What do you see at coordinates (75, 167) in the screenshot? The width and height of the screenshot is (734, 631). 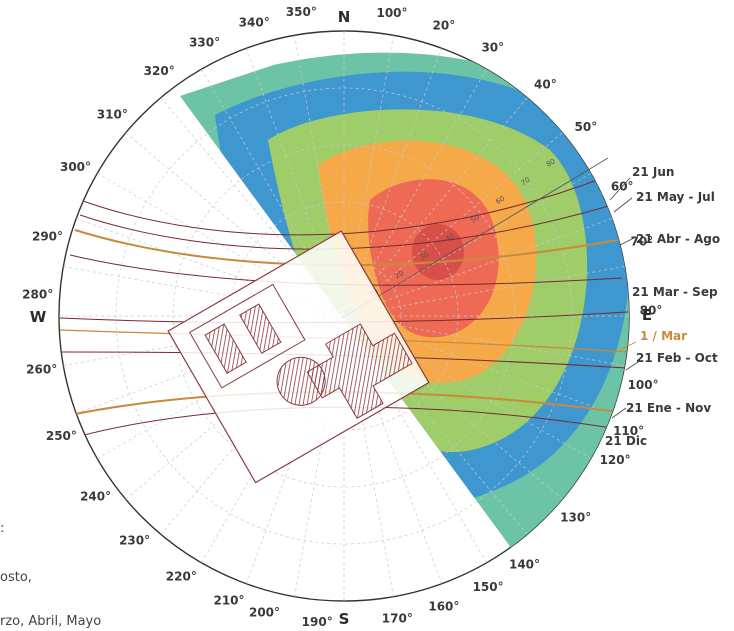 I see `azimuth-label: 300°` at bounding box center [75, 167].